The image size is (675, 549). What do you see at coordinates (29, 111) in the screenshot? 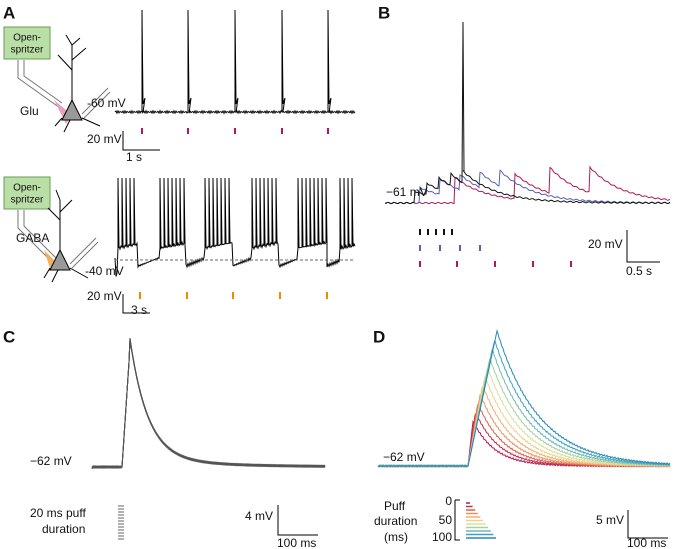
I see `drug: Glu` at bounding box center [29, 111].